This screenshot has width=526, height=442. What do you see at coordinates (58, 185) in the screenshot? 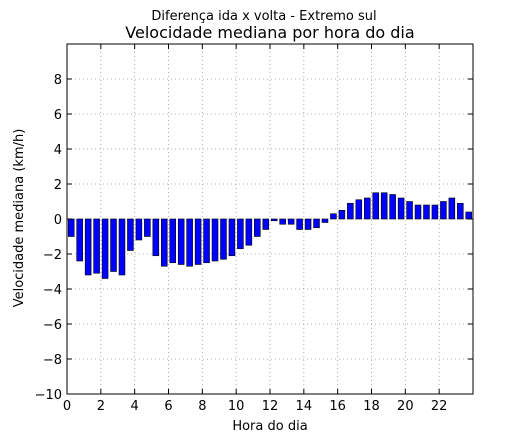
I see `y-tick-label: 2` at bounding box center [58, 185].